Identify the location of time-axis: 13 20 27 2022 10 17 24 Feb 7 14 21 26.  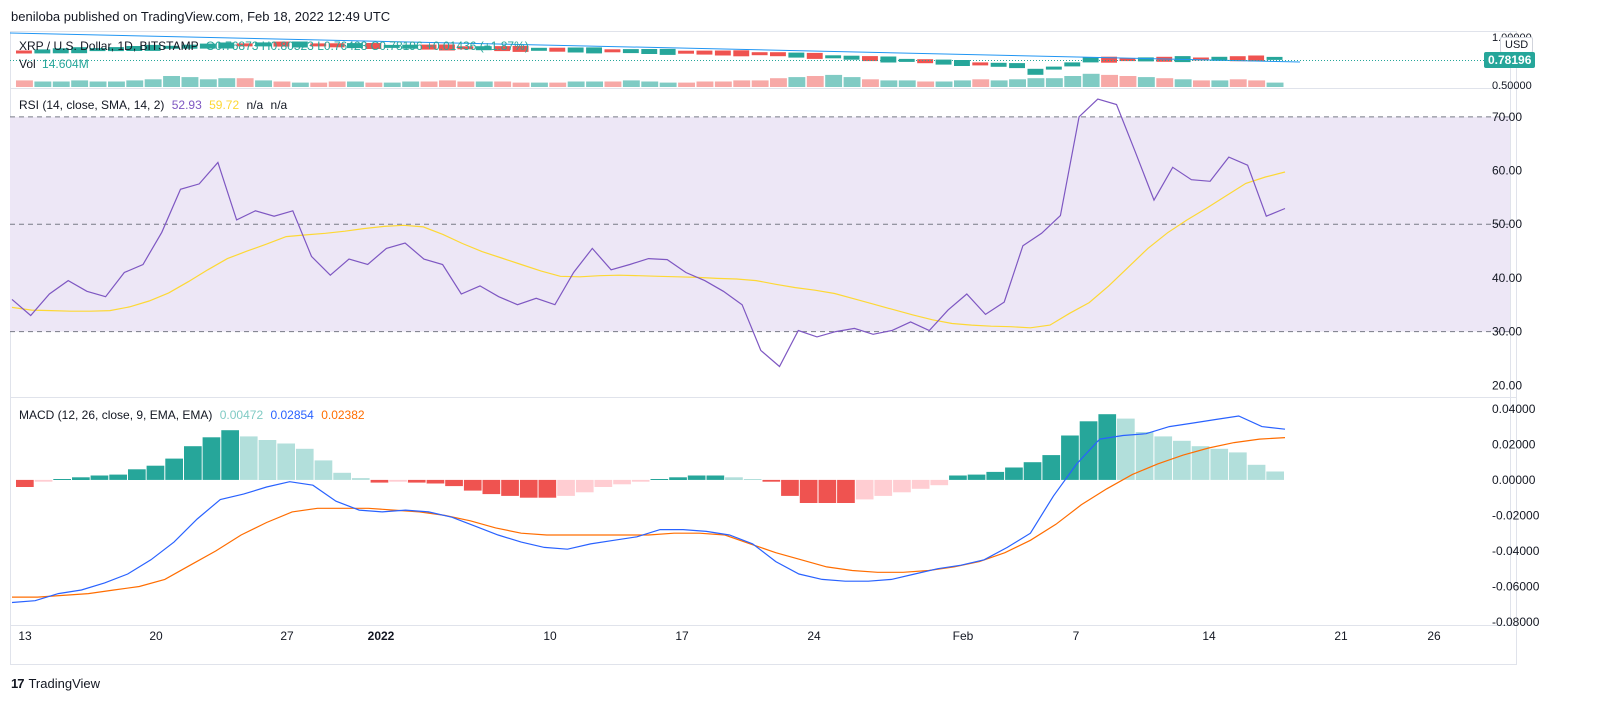
(729, 636).